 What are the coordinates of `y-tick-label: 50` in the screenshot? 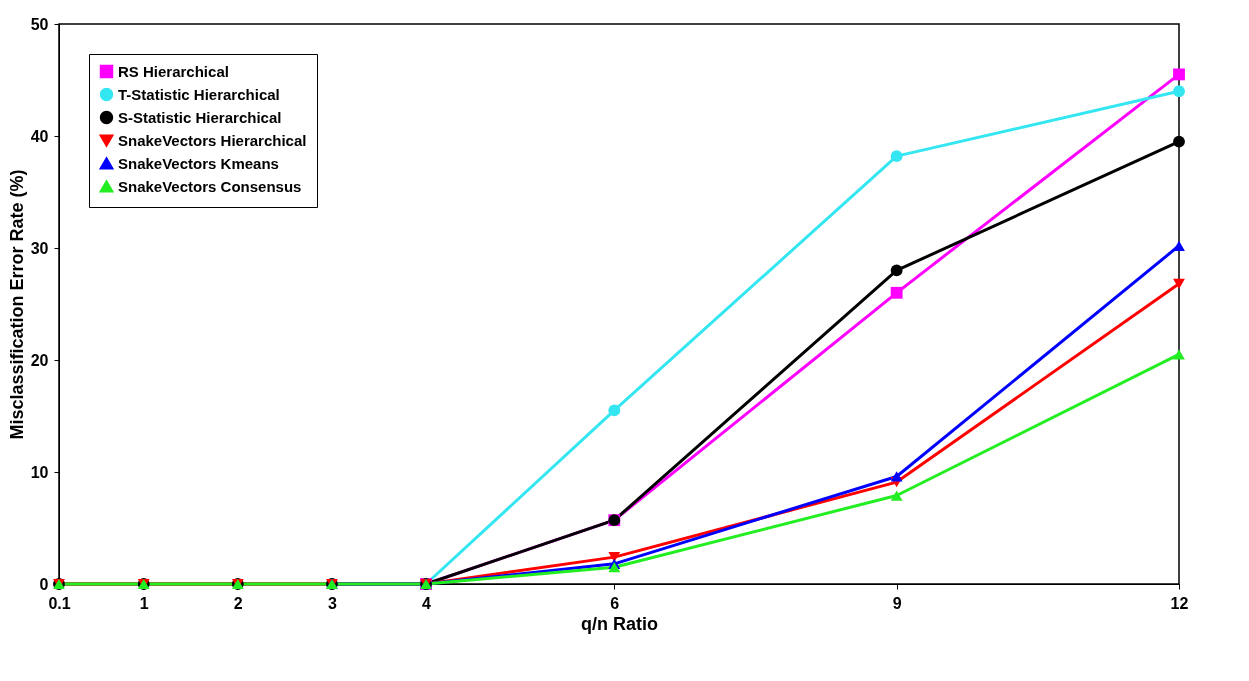 It's located at (39, 24).